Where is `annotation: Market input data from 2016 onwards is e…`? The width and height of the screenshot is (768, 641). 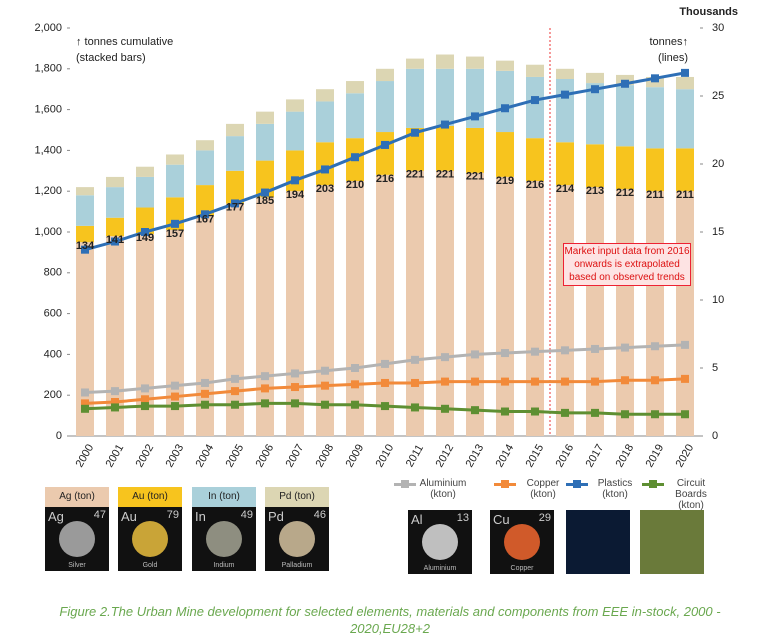 annotation: Market input data from 2016 onwards is e… is located at coordinates (627, 264).